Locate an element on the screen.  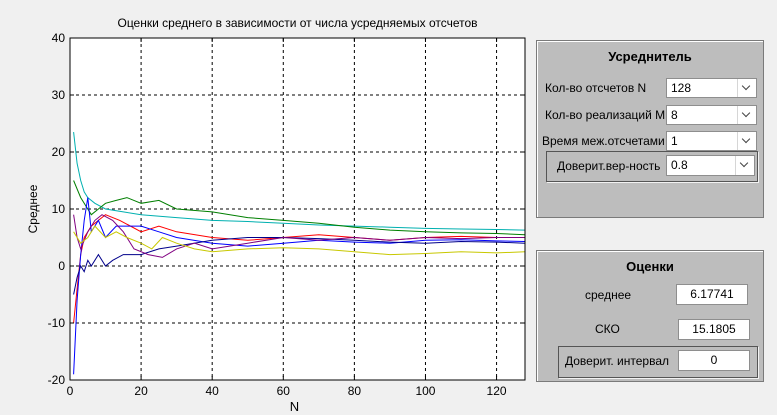
x-tick-label: 20 is located at coordinates (141, 391).